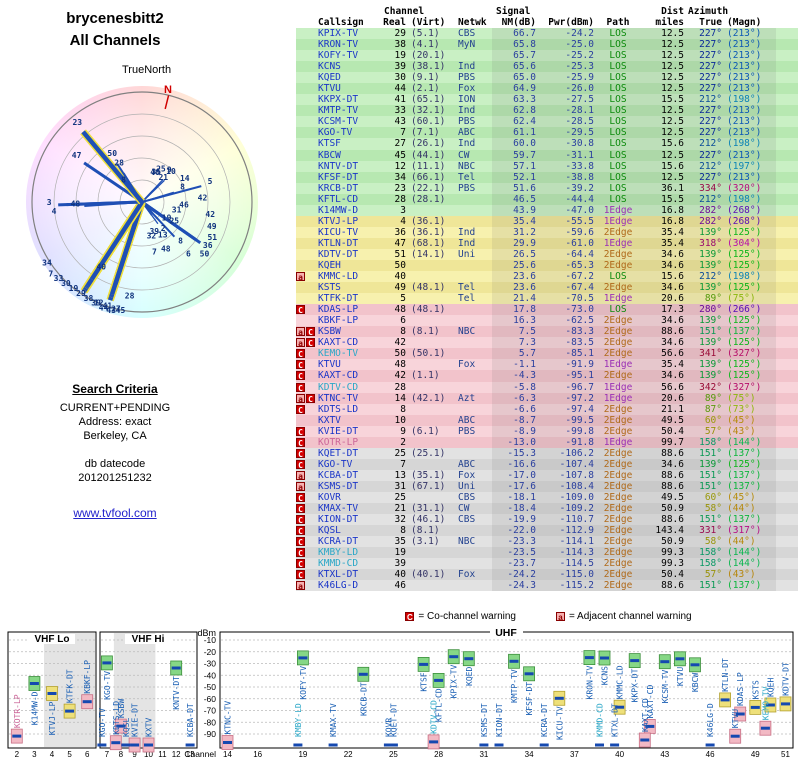  Describe the element at coordinates (430, 442) in the screenshot. I see `cell-virtual-channel` at that location.